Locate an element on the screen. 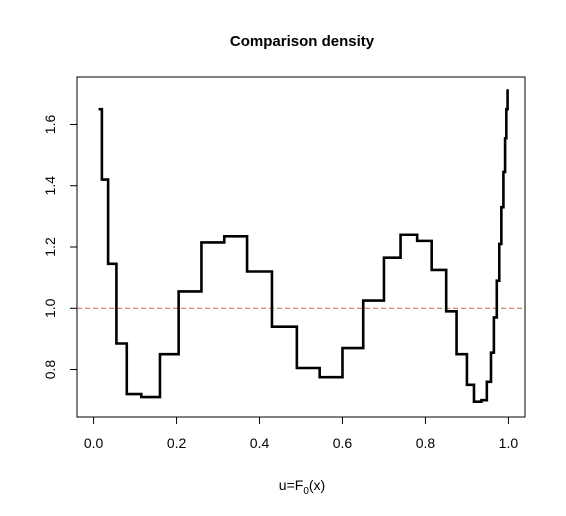 The width and height of the screenshot is (566, 516). y-tick-label: 1.2 is located at coordinates (50, 247).